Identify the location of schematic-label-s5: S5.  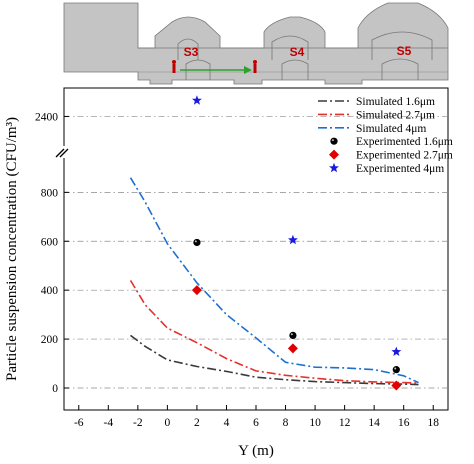
(404, 51).